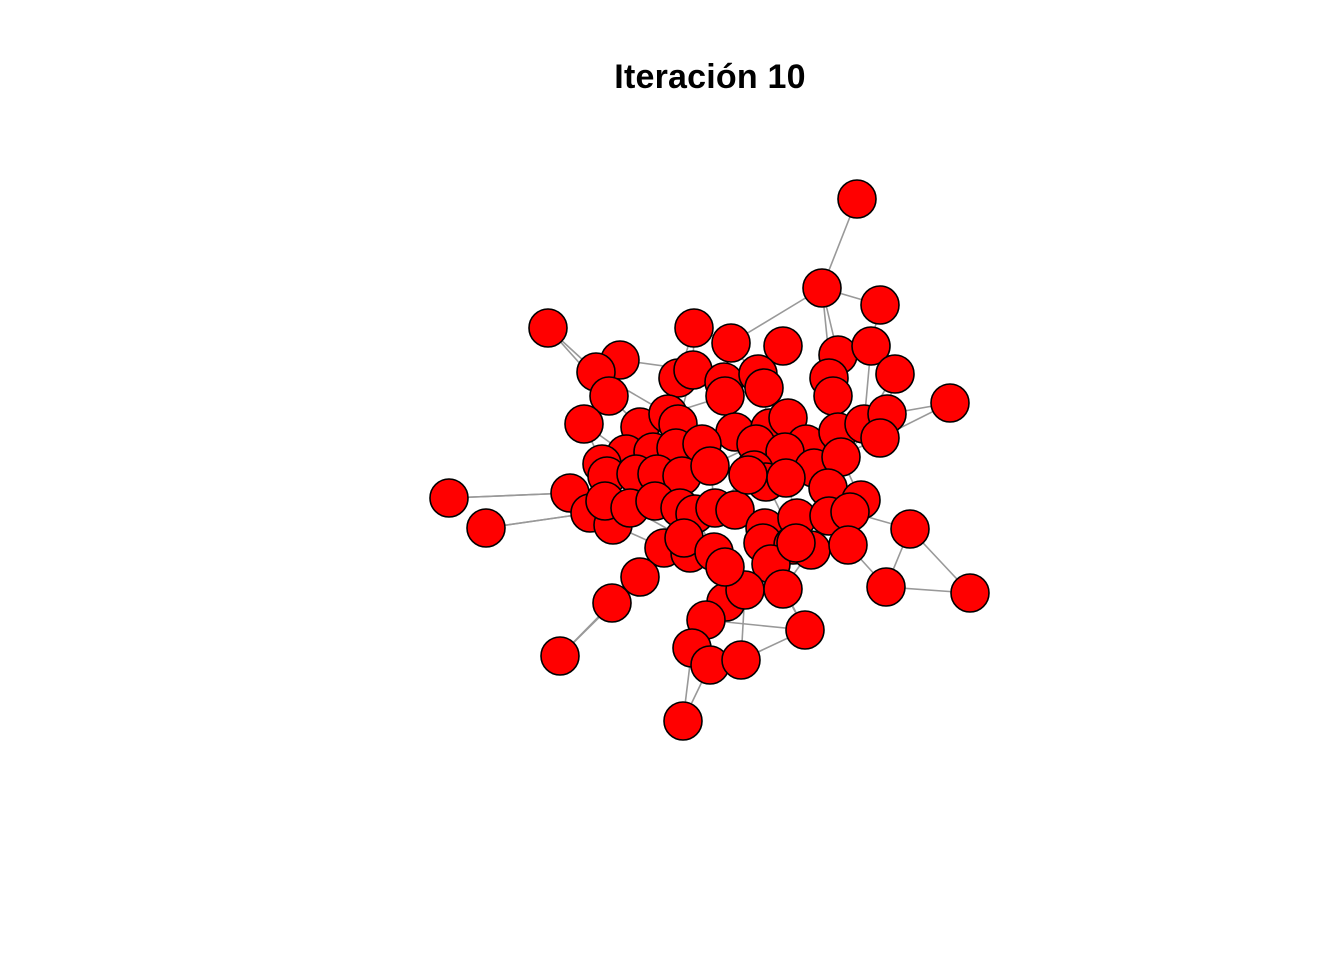 This screenshot has width=1344, height=960. Describe the element at coordinates (710, 77) in the screenshot. I see `plot-title: Iteración 10` at that location.